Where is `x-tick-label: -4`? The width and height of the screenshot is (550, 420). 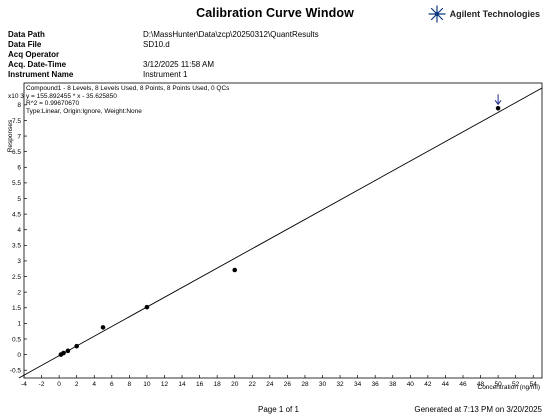
x-tick-label: -4 is located at coordinates (24, 384).